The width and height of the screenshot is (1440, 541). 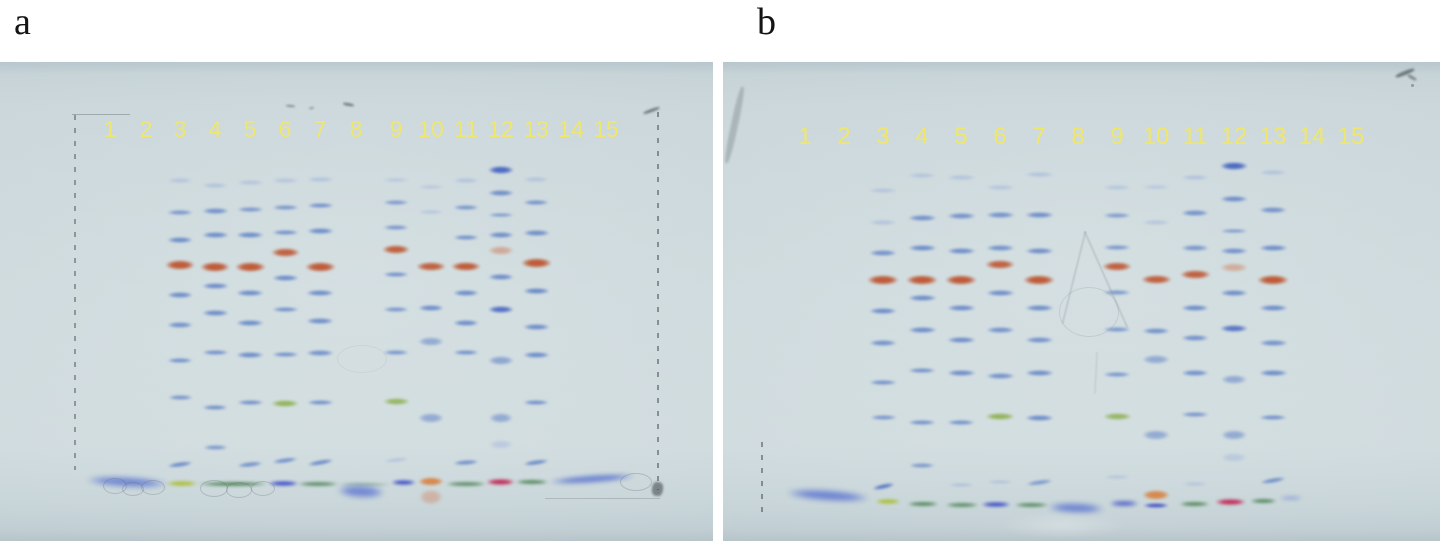 I want to click on smudge-mark, so click(x=311, y=108).